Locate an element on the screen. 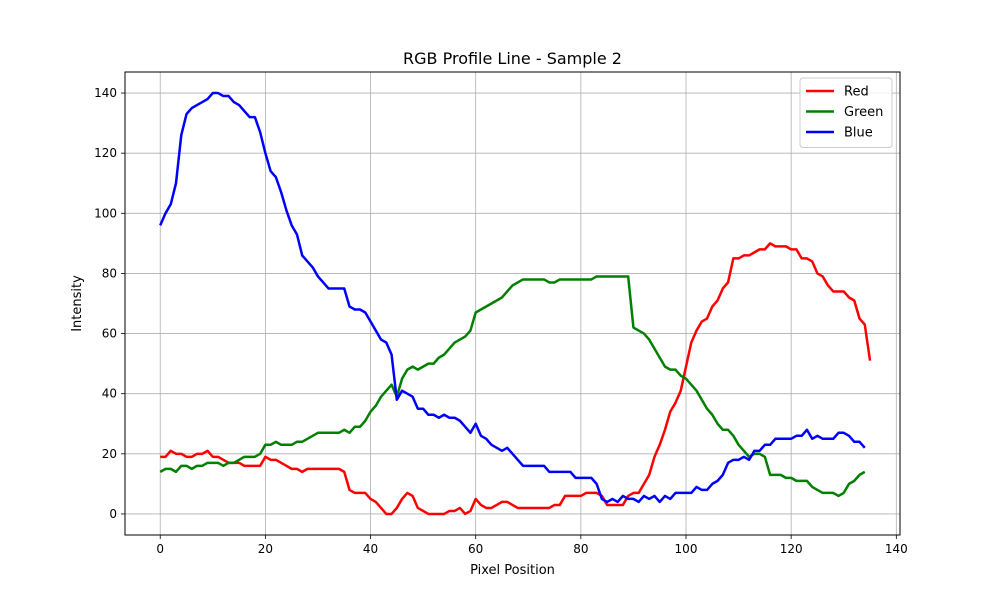 The width and height of the screenshot is (1000, 600). x-tick-label: 140 is located at coordinates (896, 549).